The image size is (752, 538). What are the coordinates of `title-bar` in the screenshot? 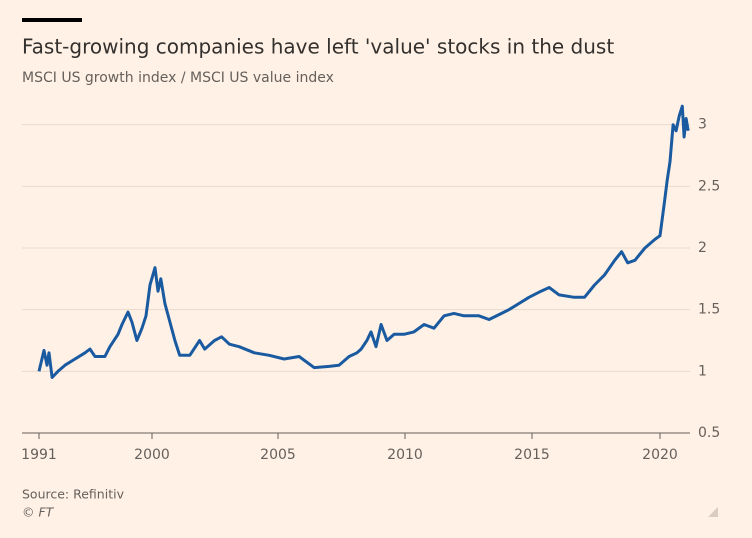 It's located at (52, 20).